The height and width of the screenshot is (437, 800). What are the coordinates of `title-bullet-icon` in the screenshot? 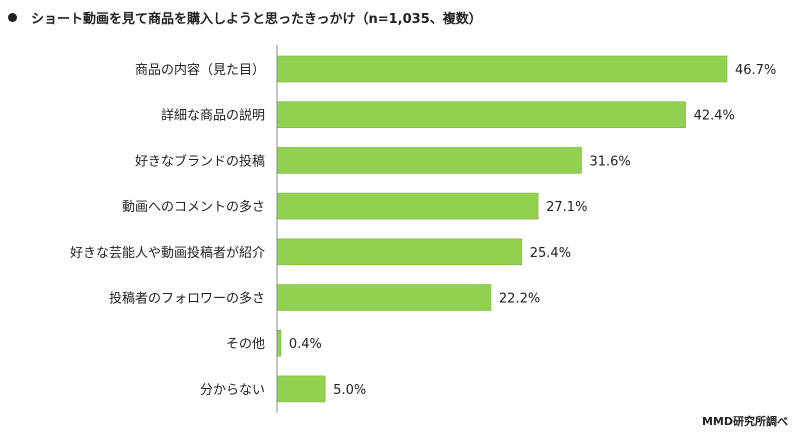 It's located at (12, 17).